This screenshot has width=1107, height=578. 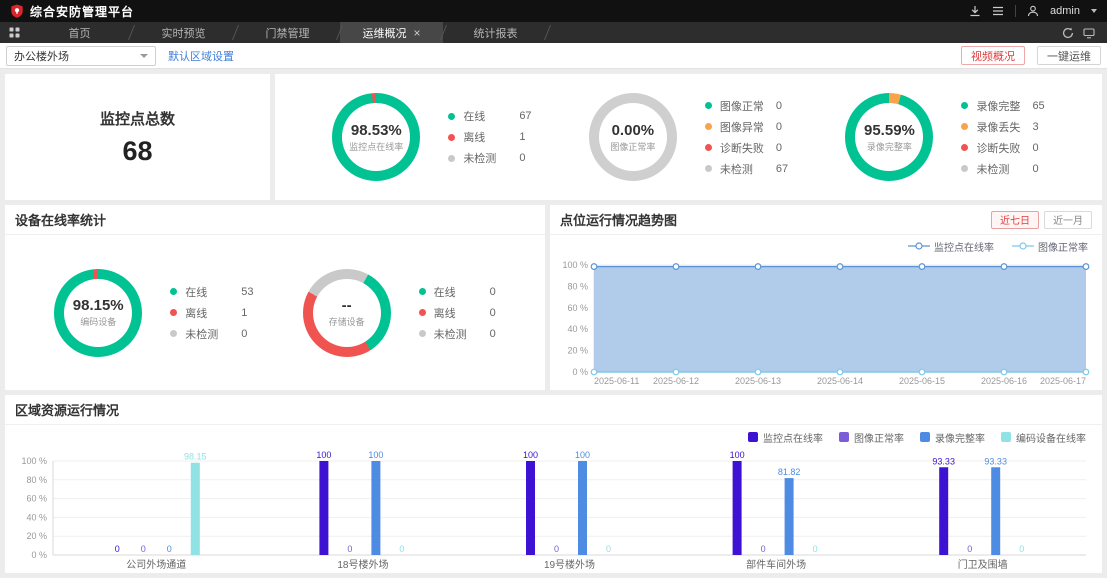 I want to click on donut-center: 0.00% 图像正常率, so click(x=632, y=137).